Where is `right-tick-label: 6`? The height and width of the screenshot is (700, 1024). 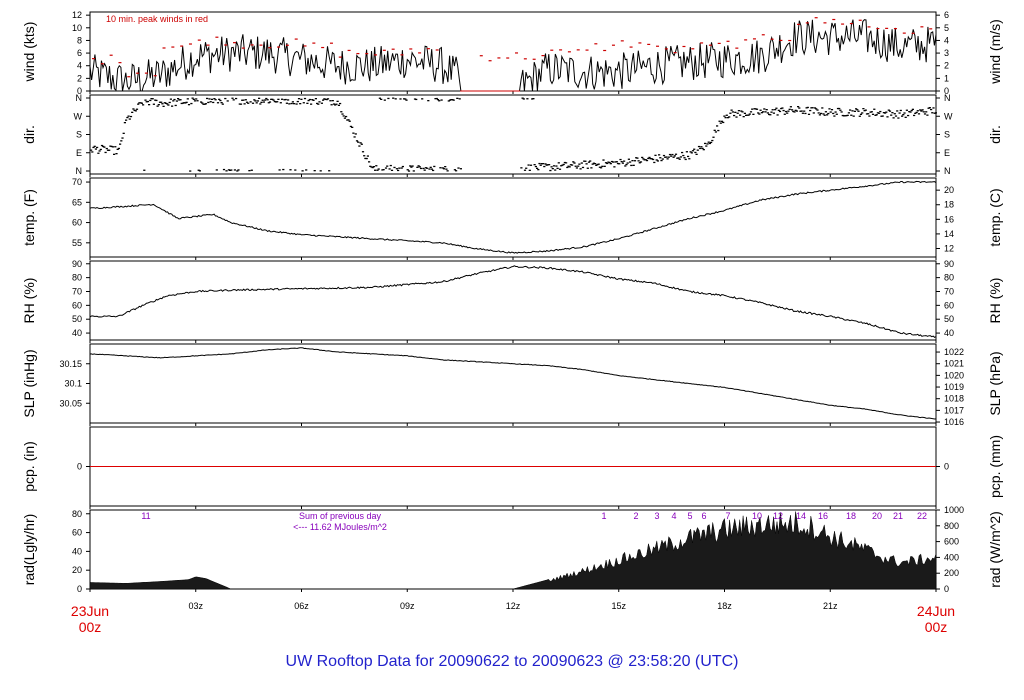
right-tick-label: 6 is located at coordinates (946, 15).